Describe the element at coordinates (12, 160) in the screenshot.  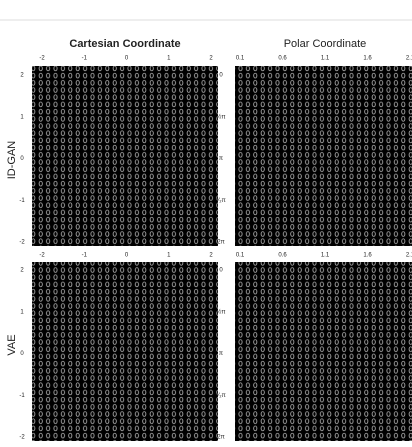
I see `row-label: ID-GAN` at that location.